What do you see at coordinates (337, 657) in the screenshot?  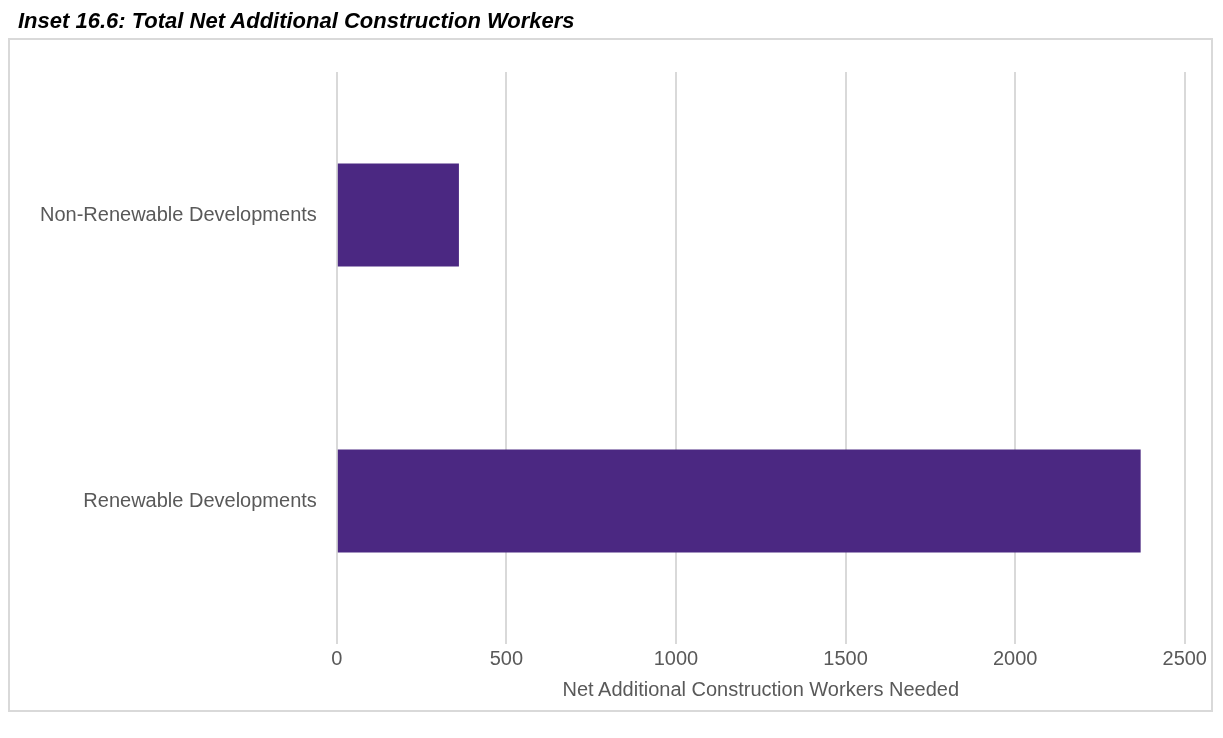 I see `x-tick-label: 0` at bounding box center [337, 657].